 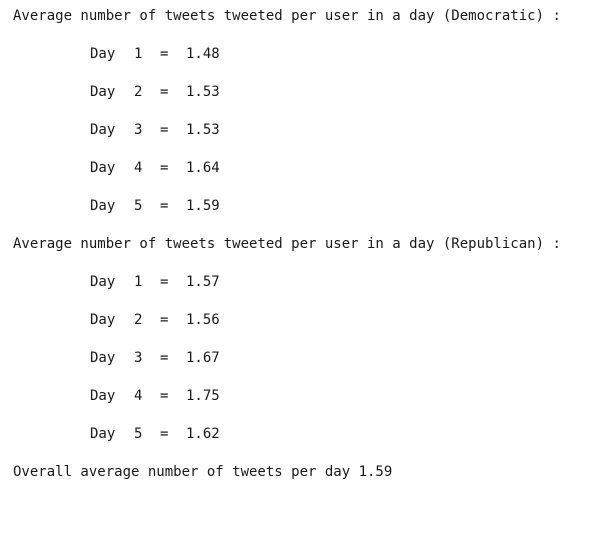 I want to click on republican-day-row: Day 4 = 1.75, so click(x=155, y=396).